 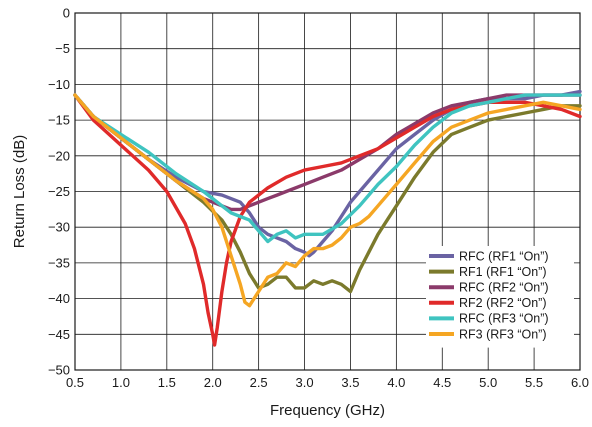 I want to click on legend-label-5: RFC (RF3 “On”), so click(x=504, y=319).